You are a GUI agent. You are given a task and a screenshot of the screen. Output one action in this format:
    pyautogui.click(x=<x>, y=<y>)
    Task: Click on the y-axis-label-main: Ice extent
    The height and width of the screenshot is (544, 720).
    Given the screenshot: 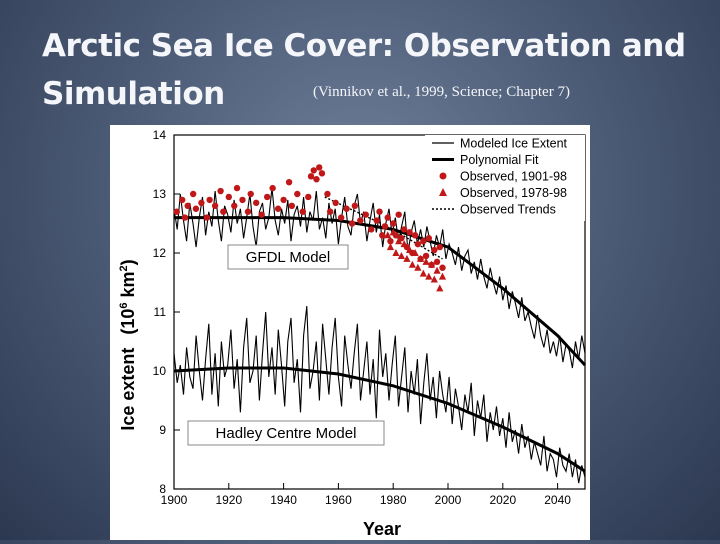 What is the action you would take?
    pyautogui.click(x=128, y=389)
    